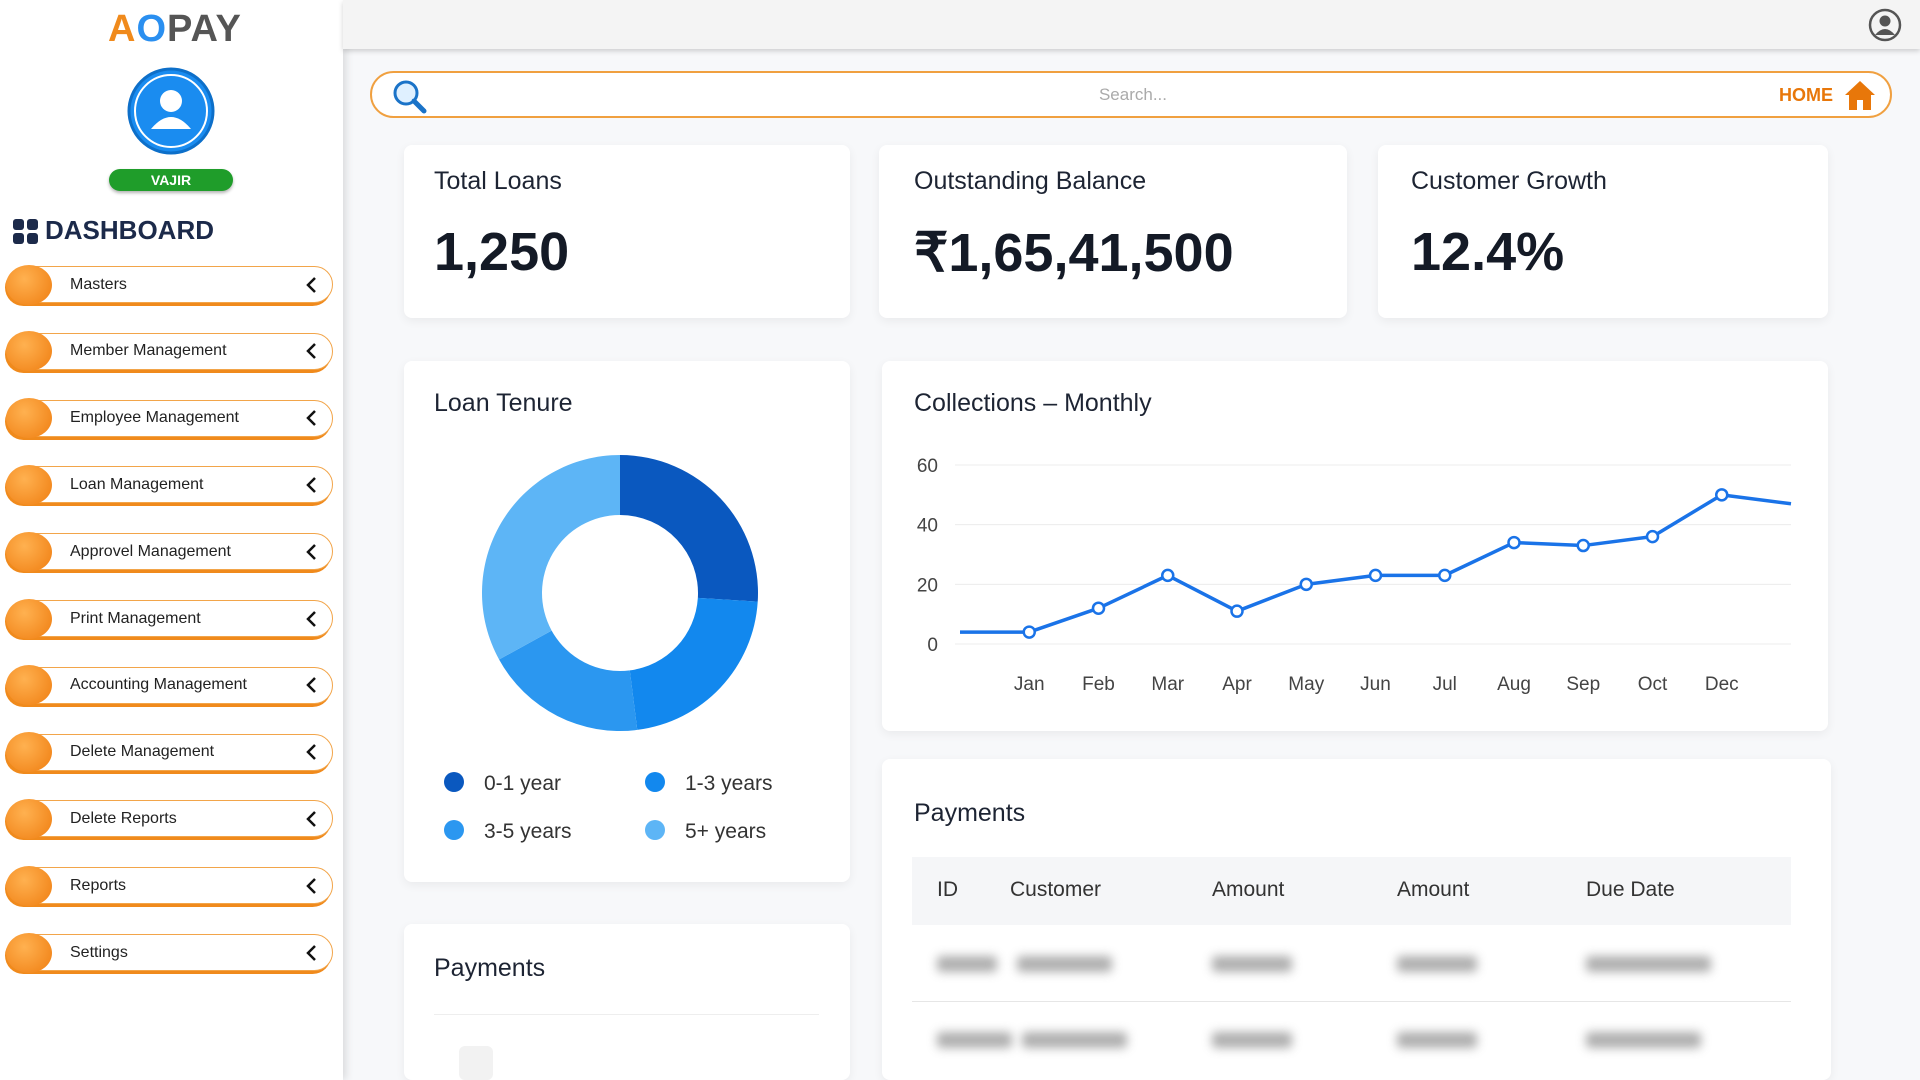  What do you see at coordinates (123, 818) in the screenshot?
I see `menu-label: Delete Reports` at bounding box center [123, 818].